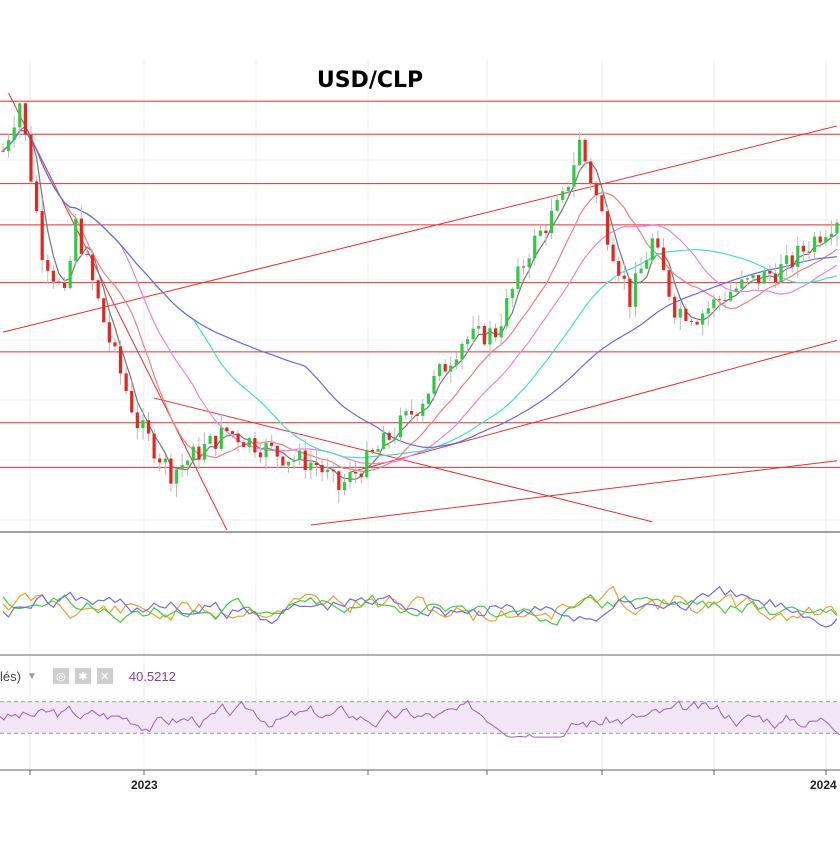 The image size is (840, 845). Describe the element at coordinates (152, 676) in the screenshot. I see `rsi-value: 40.5212` at that location.